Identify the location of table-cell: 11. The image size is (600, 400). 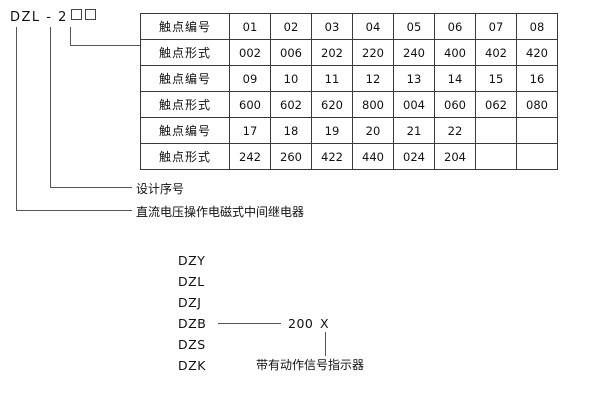
(332, 78).